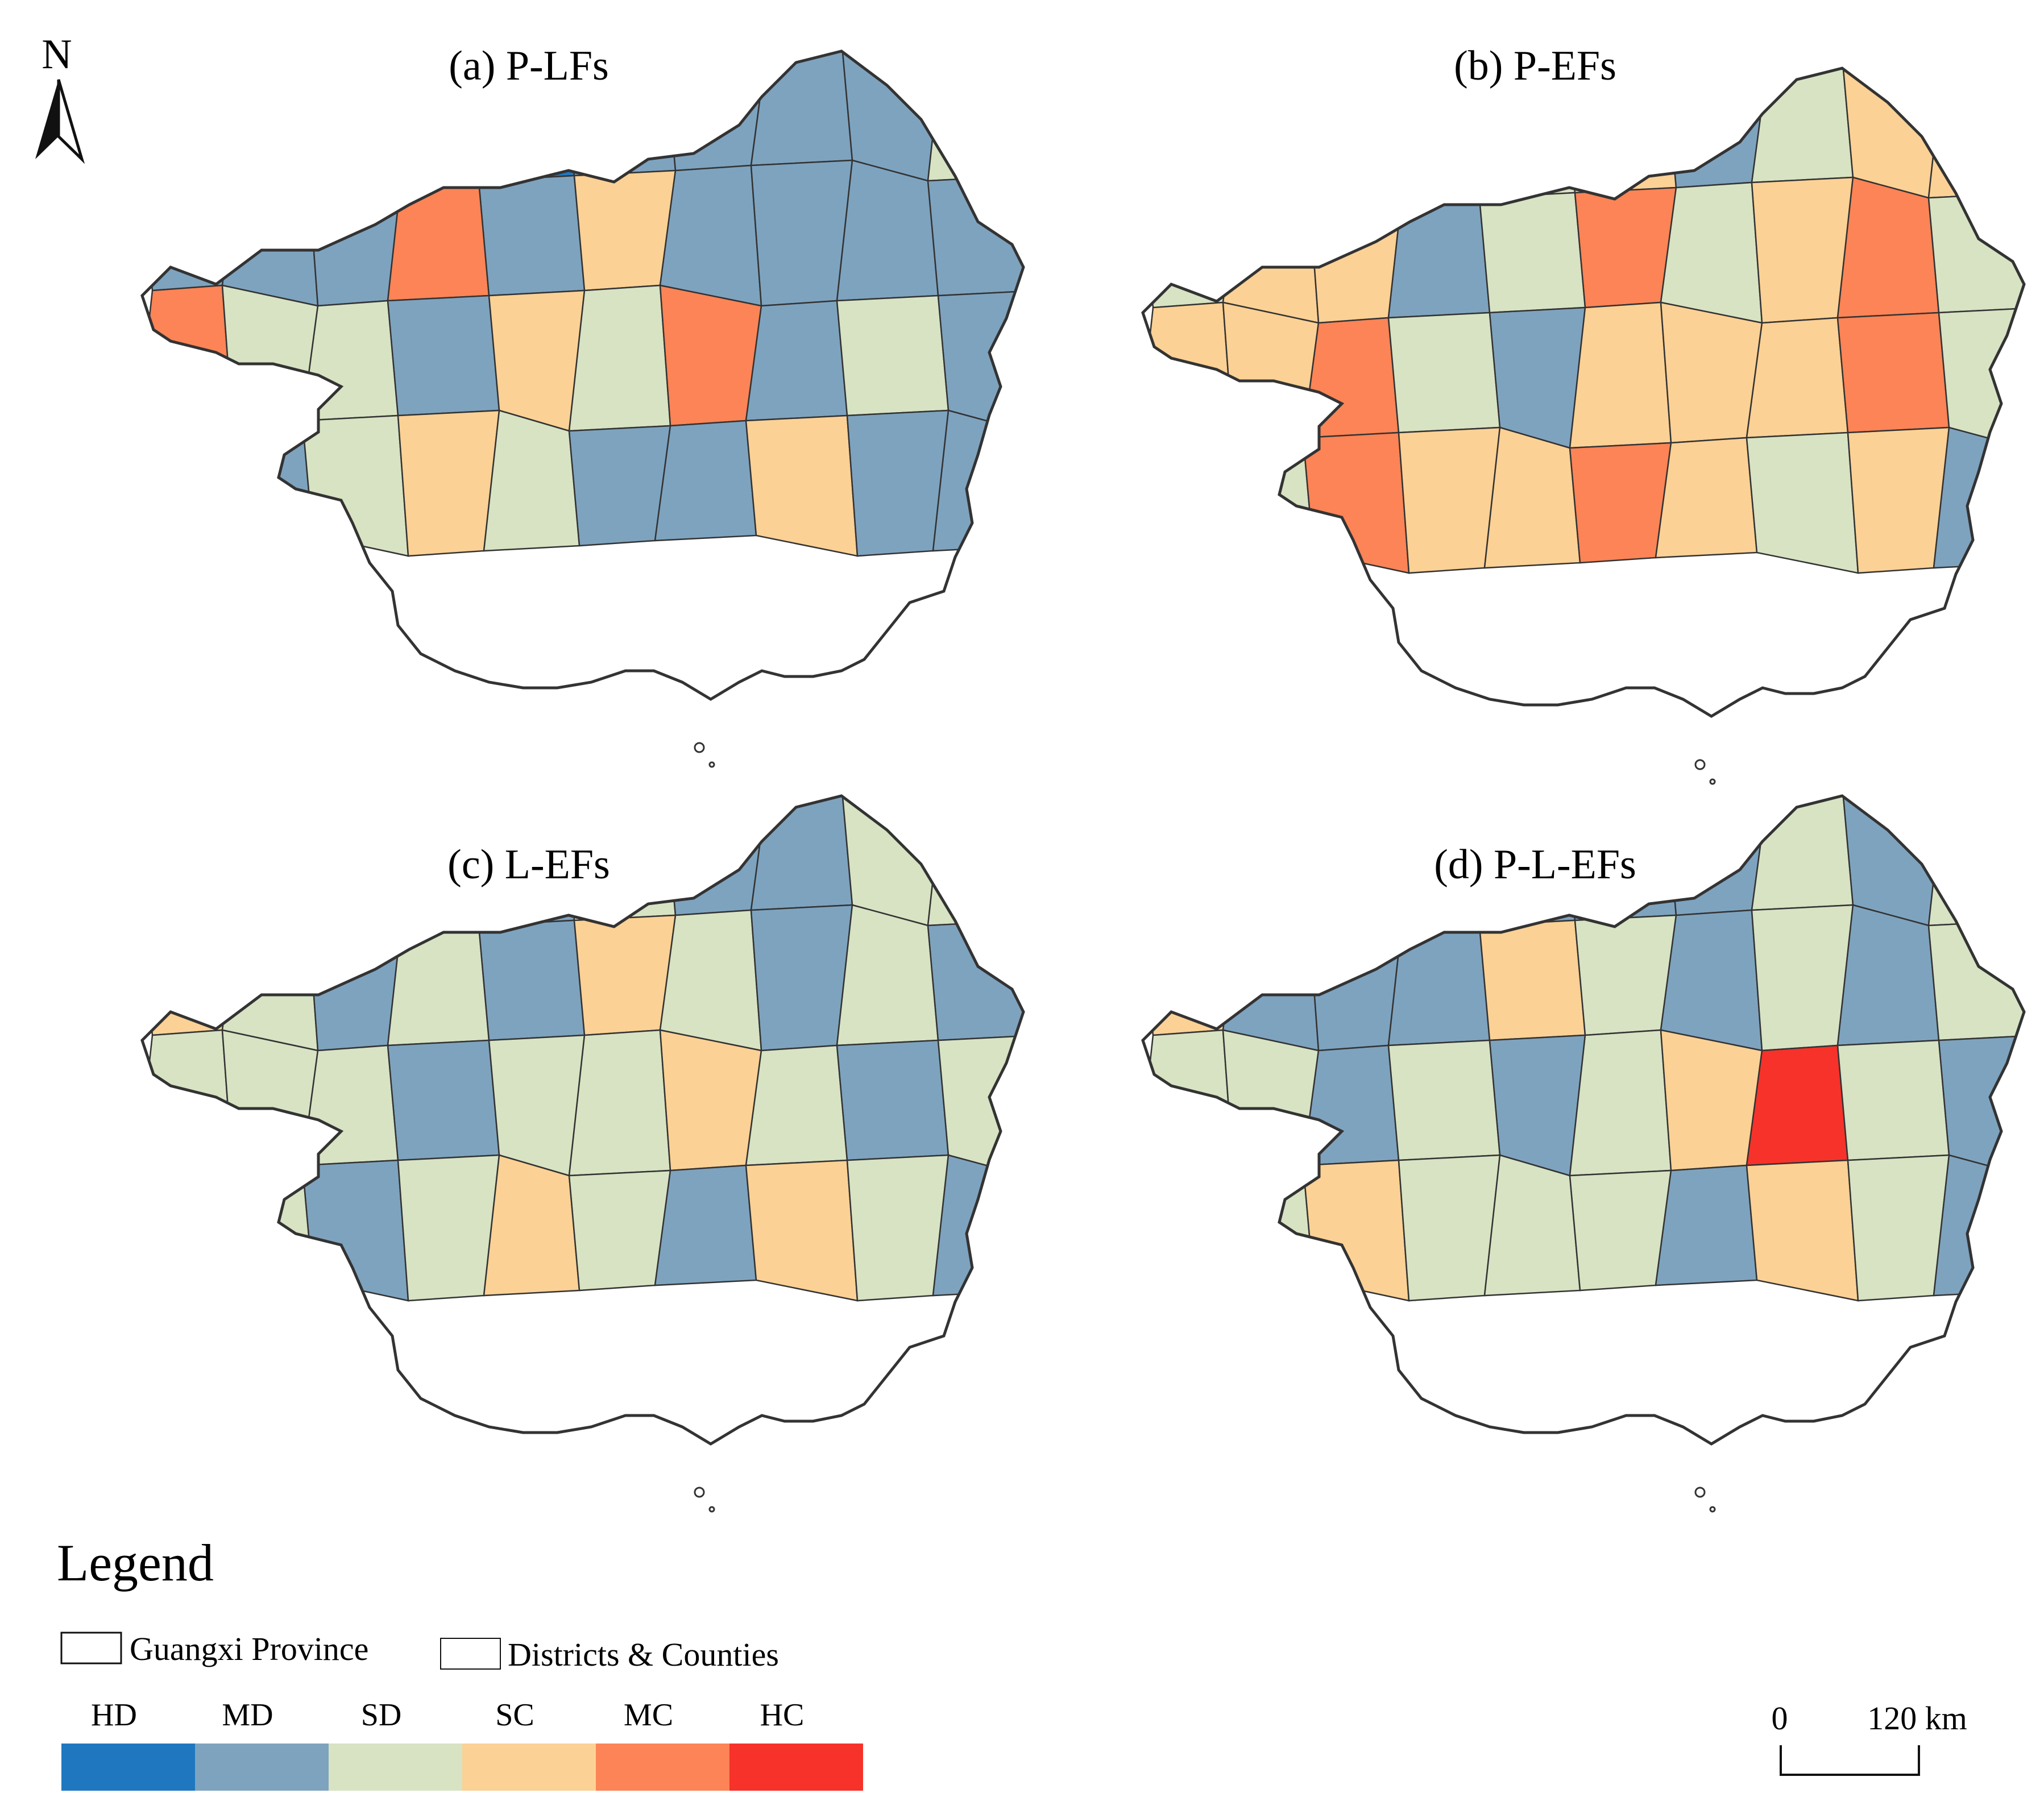 This screenshot has height=1814, width=2044. I want to click on scale-end-label: 120 km, so click(1917, 1719).